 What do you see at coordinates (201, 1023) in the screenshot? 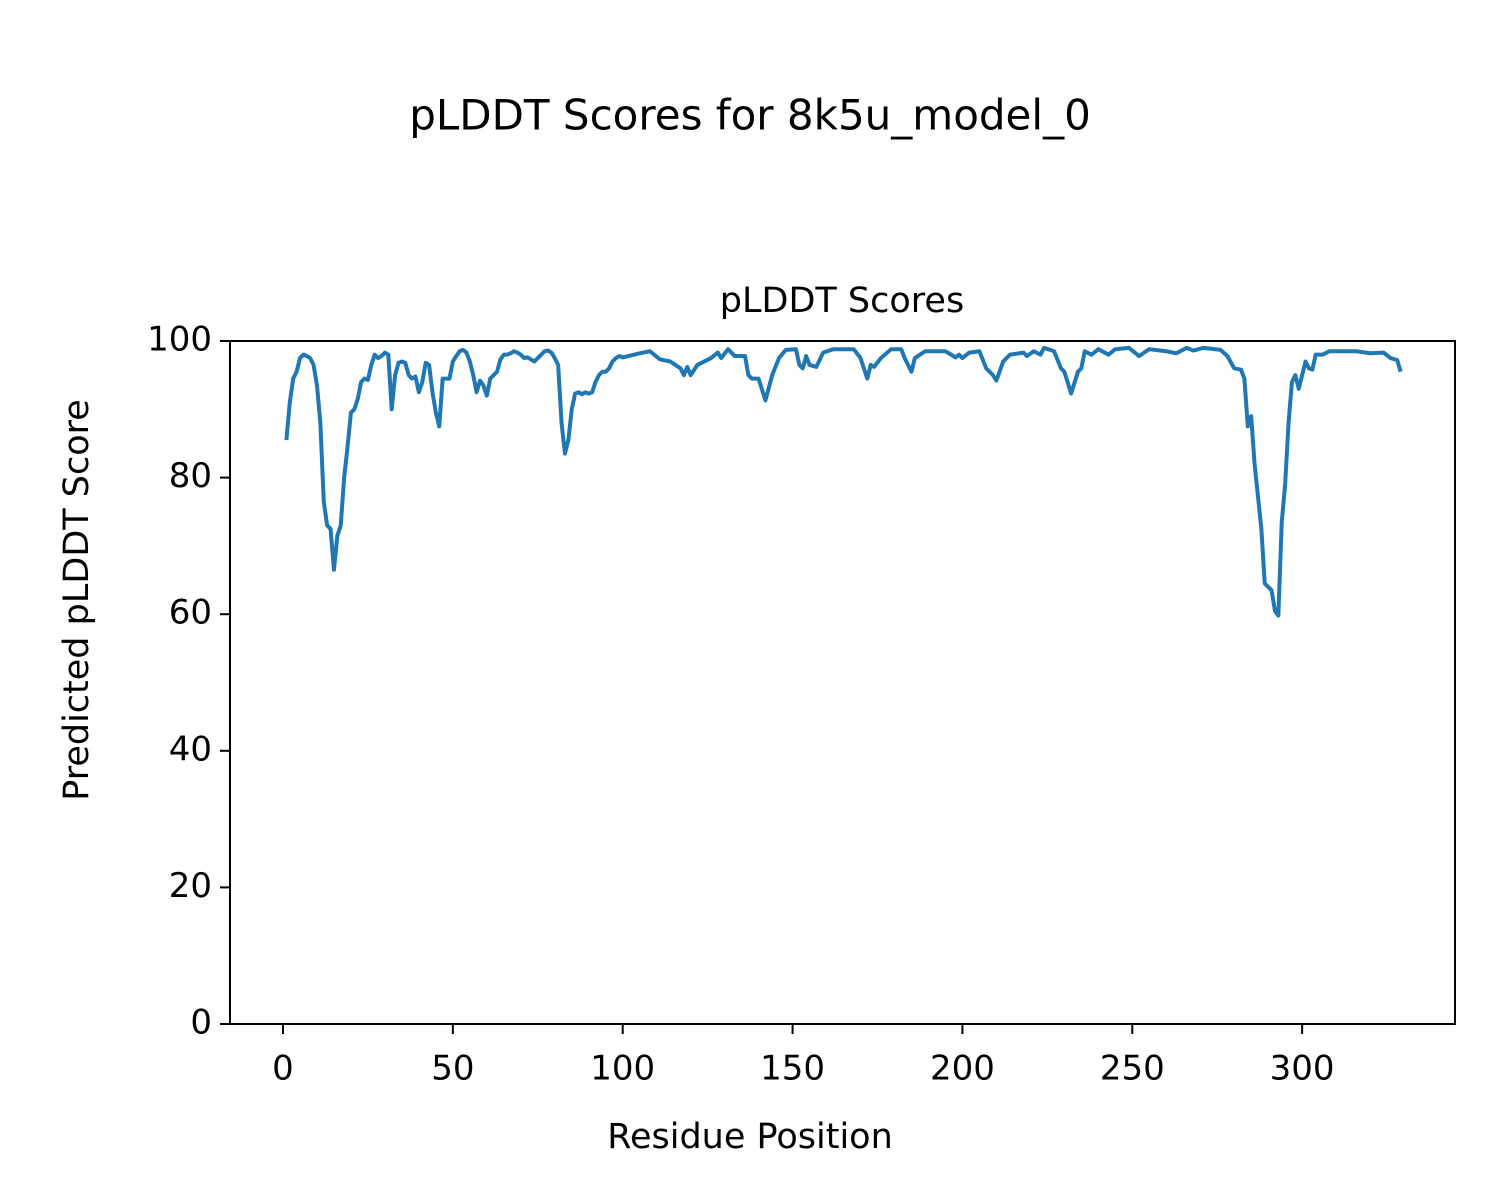
I see `y-tick-label: 0` at bounding box center [201, 1023].